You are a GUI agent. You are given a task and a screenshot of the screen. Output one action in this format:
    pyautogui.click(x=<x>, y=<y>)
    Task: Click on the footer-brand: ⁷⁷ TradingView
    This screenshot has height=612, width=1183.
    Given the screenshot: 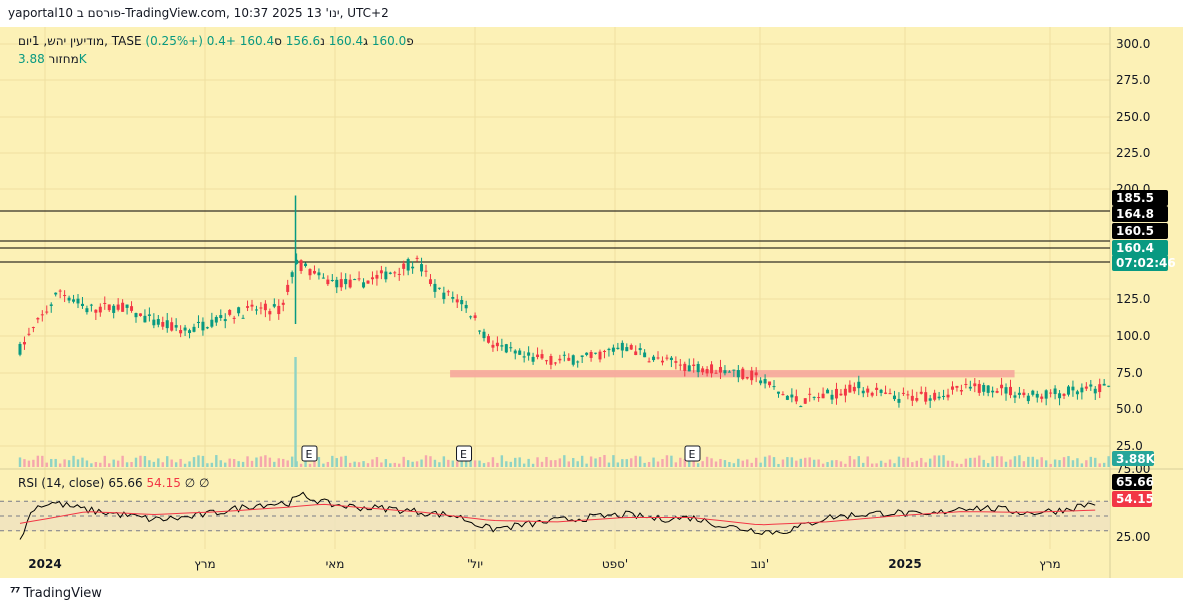 What is the action you would take?
    pyautogui.click(x=56, y=593)
    